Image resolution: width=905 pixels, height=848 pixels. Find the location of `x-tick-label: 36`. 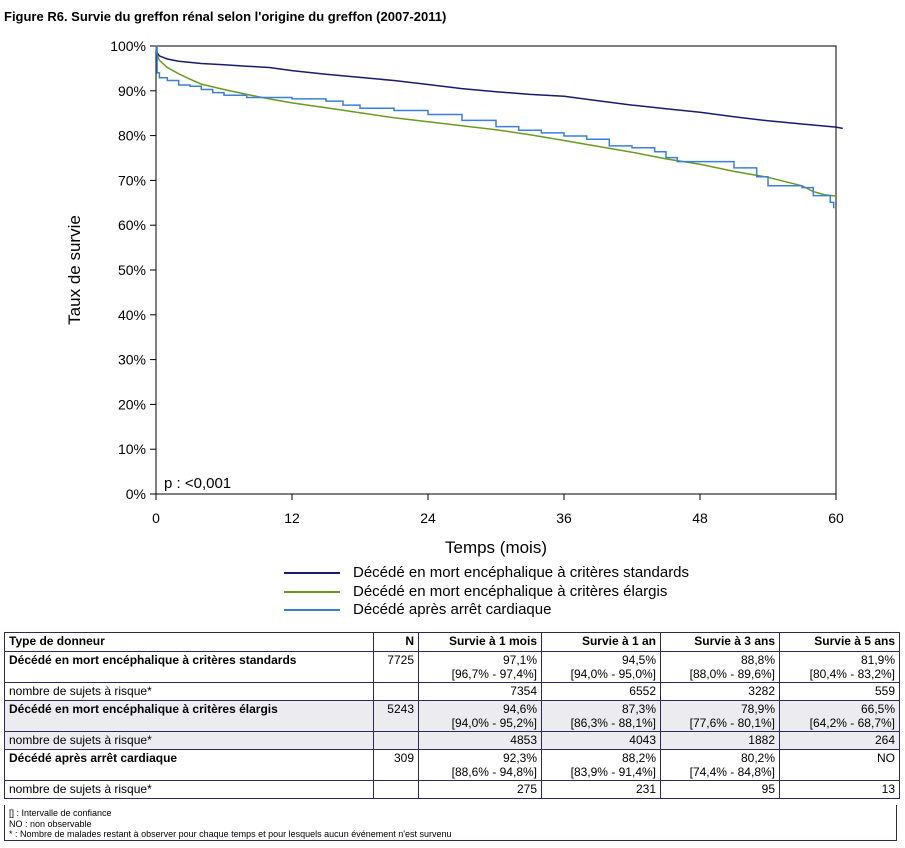

x-tick-label: 36 is located at coordinates (564, 518).